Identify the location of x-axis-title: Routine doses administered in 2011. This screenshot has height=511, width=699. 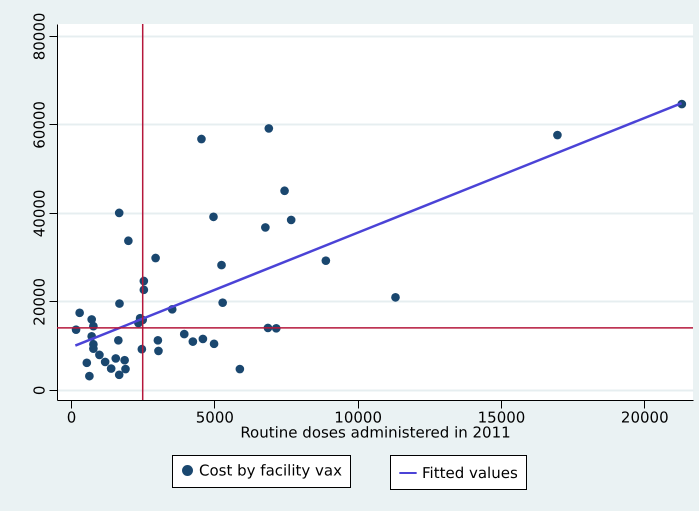
(375, 433).